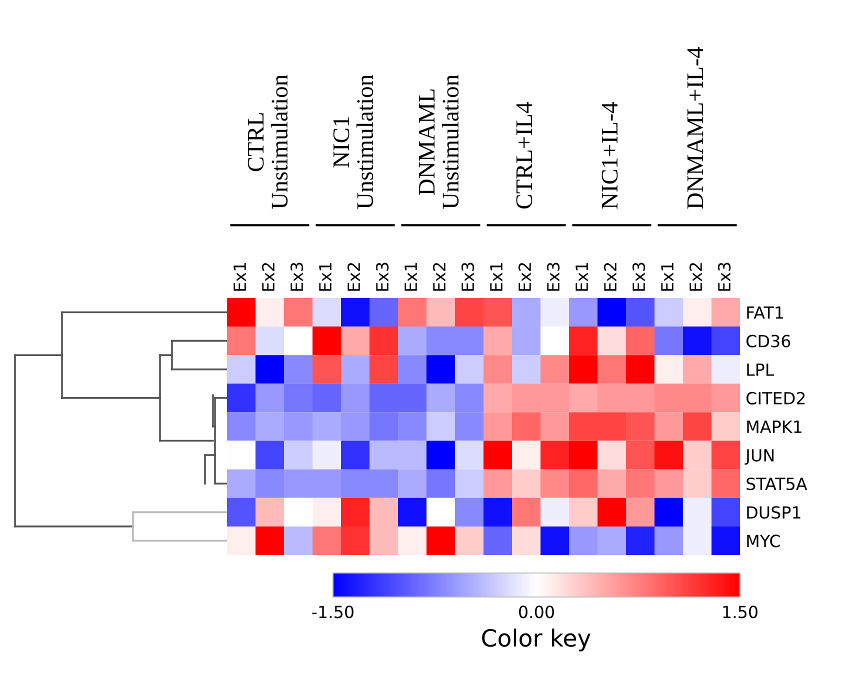  I want to click on y-tick-label: LPL, so click(760, 370).